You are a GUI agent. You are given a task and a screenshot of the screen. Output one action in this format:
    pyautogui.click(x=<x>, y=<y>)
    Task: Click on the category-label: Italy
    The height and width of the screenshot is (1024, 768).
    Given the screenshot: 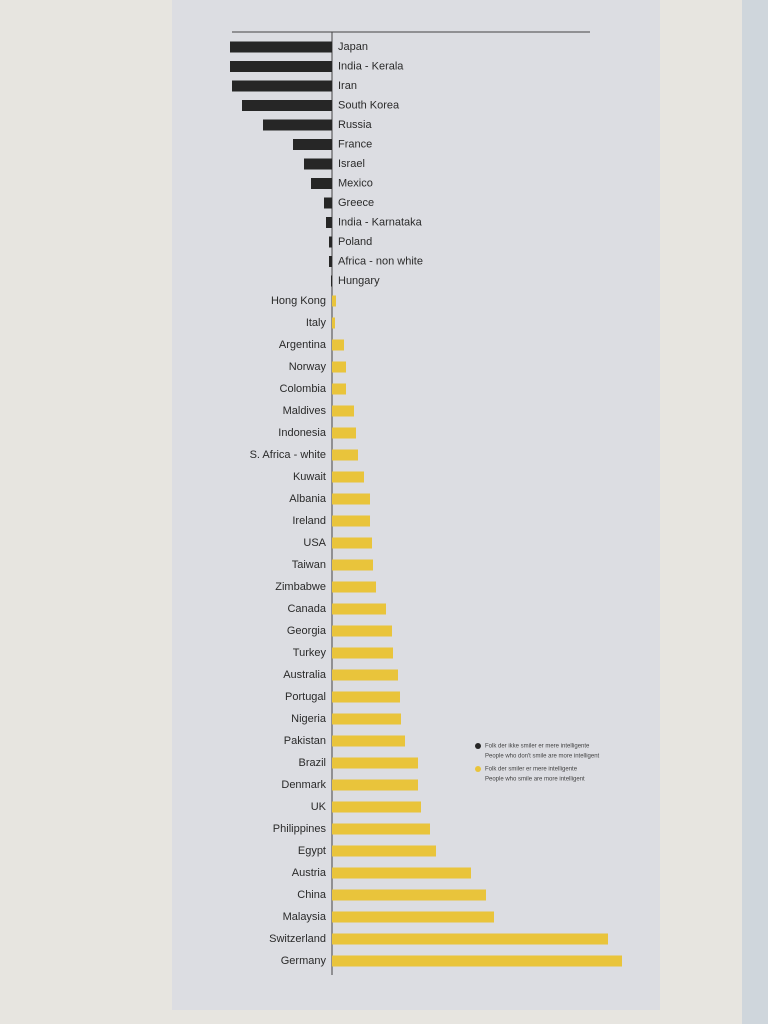 What is the action you would take?
    pyautogui.click(x=316, y=323)
    